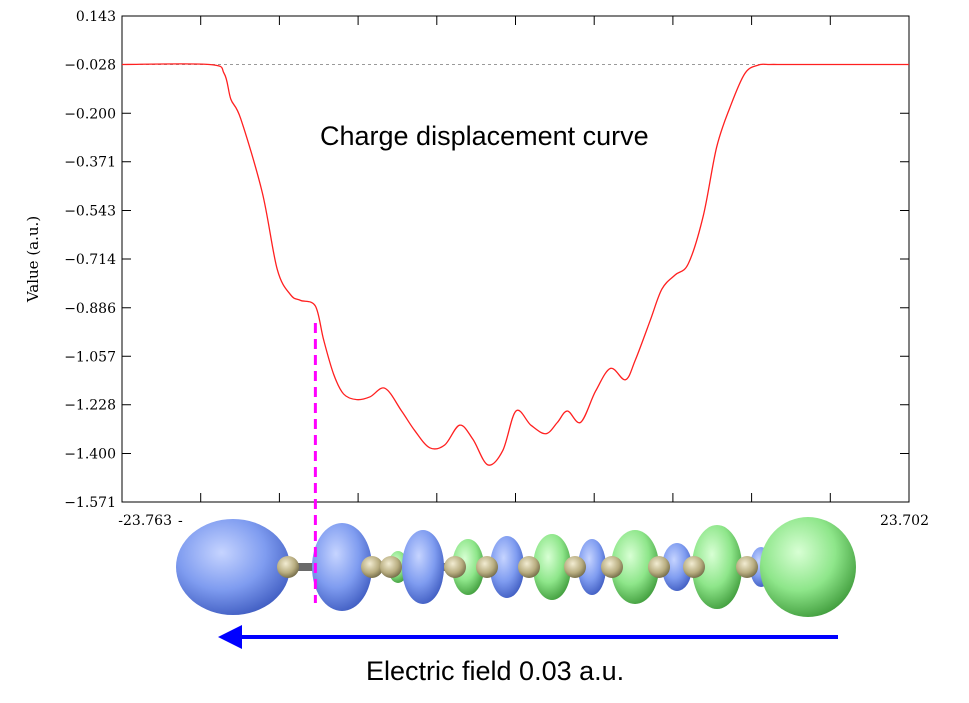 The image size is (969, 703). What do you see at coordinates (90, 163) in the screenshot?
I see `y-tick-label: −0.371` at bounding box center [90, 163].